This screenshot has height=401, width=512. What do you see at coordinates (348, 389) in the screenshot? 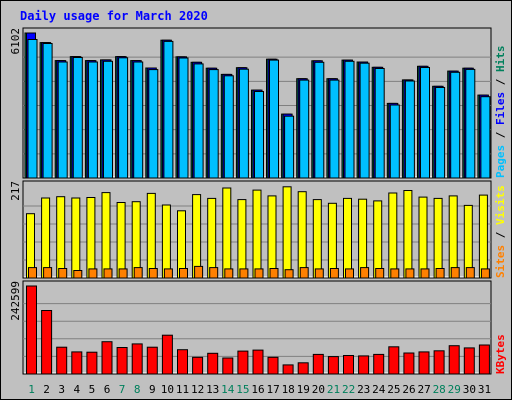
I see `x-tick-label-day-22: 22` at bounding box center [348, 389].